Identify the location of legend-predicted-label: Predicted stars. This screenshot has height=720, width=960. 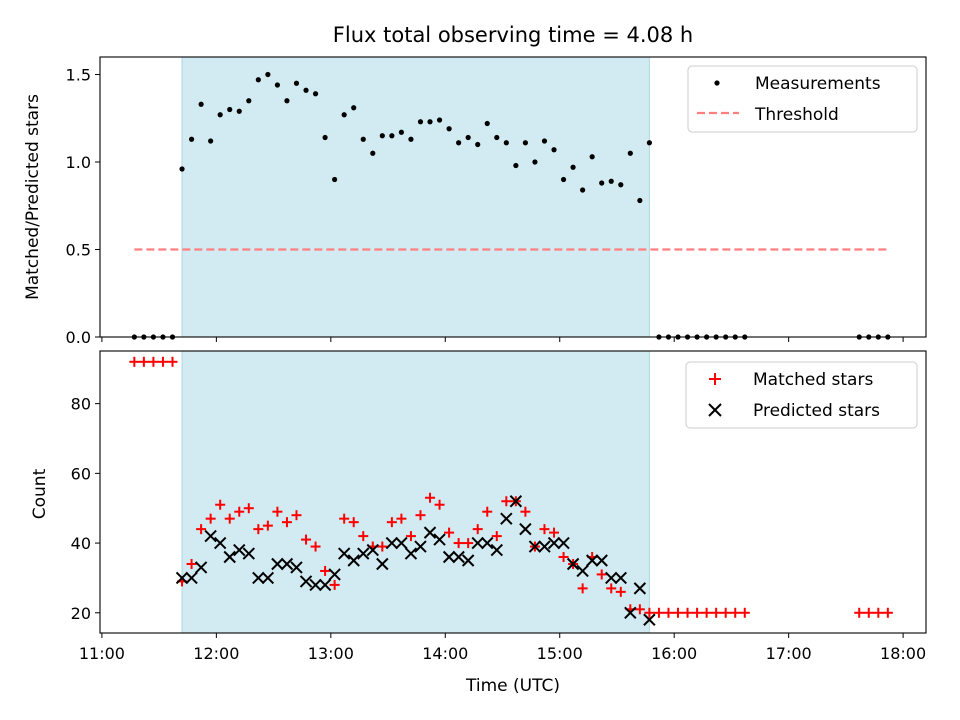
(816, 411).